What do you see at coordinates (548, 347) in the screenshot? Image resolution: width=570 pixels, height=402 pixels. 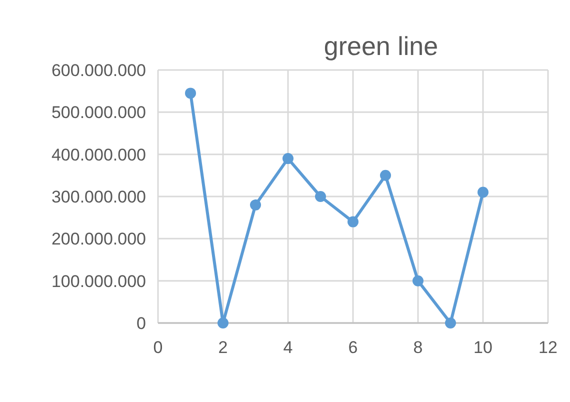 I see `x-tick-label: 12` at bounding box center [548, 347].